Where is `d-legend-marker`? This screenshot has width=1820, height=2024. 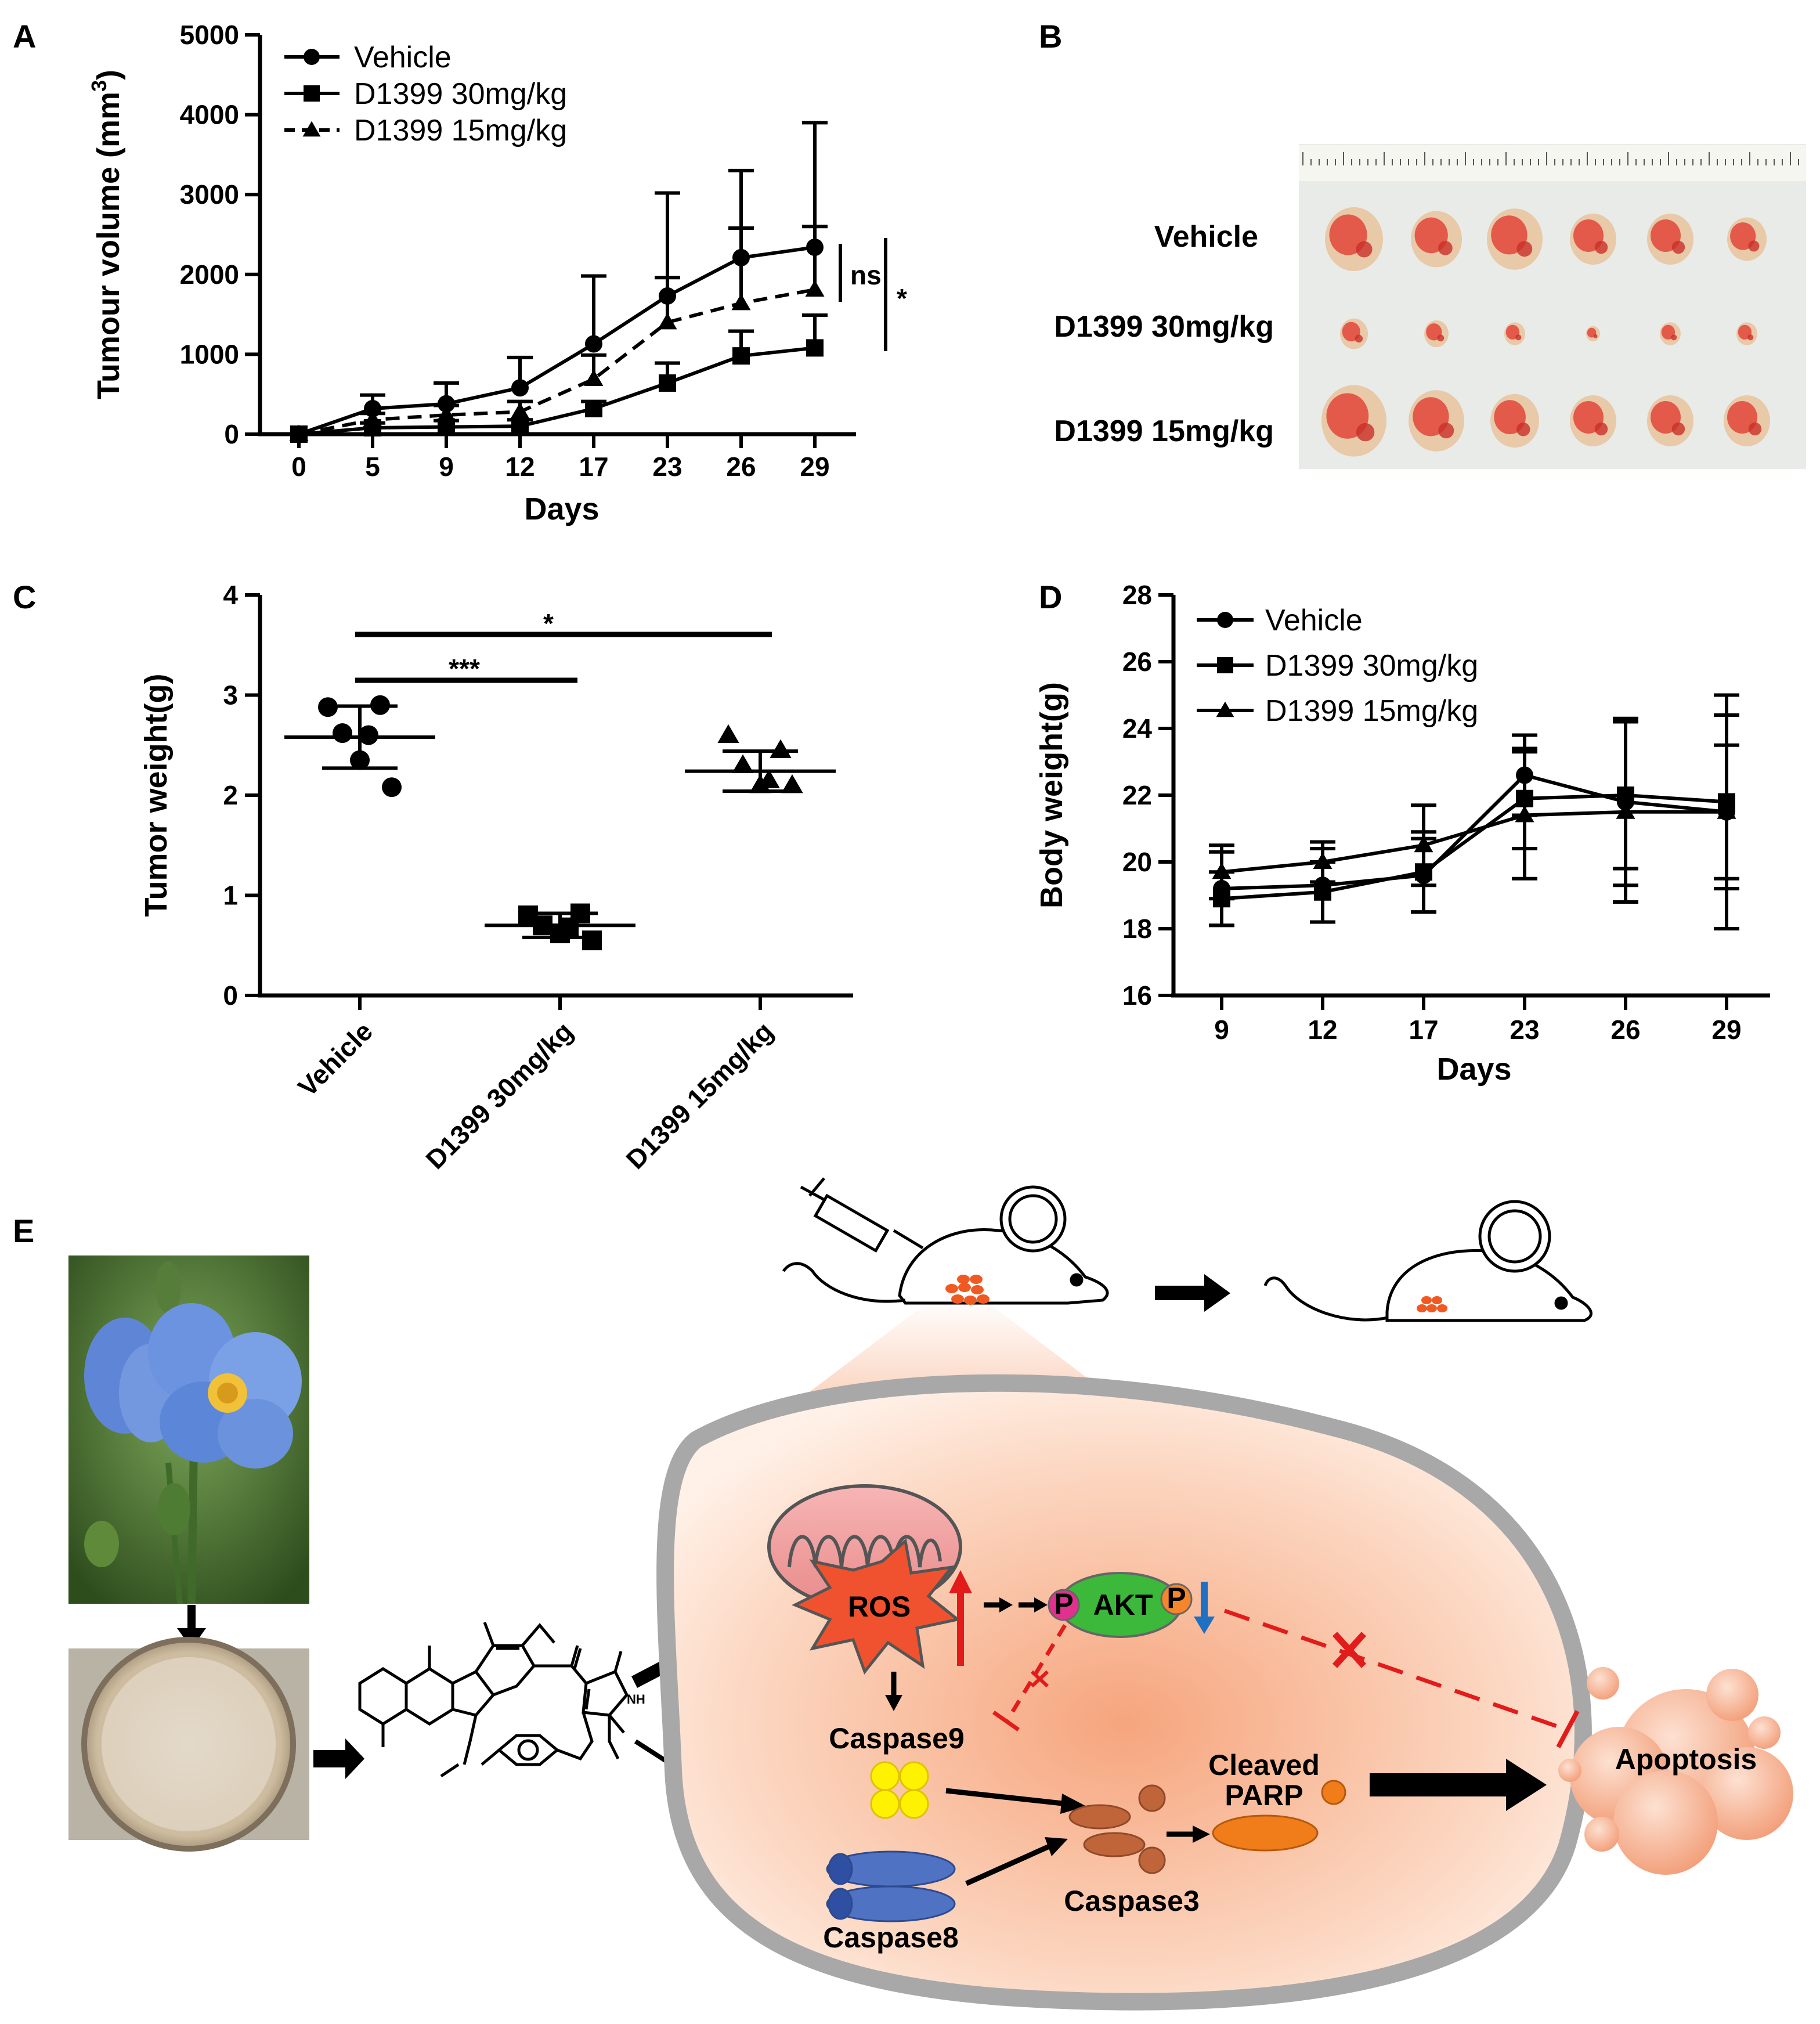 d-legend-marker is located at coordinates (1225, 665).